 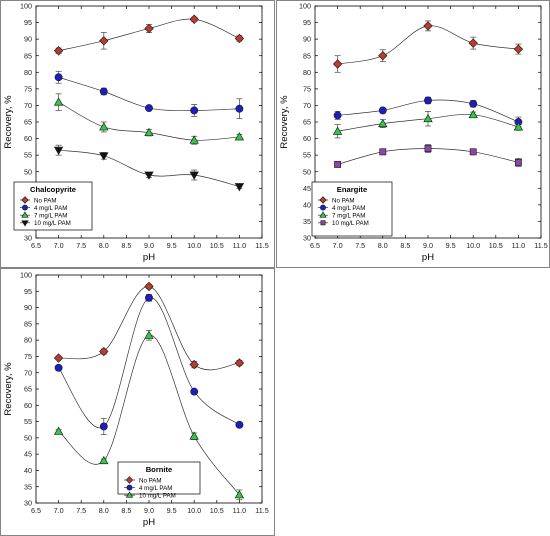 What do you see at coordinates (172, 245) in the screenshot?
I see `x-tick-label: 9.5` at bounding box center [172, 245].